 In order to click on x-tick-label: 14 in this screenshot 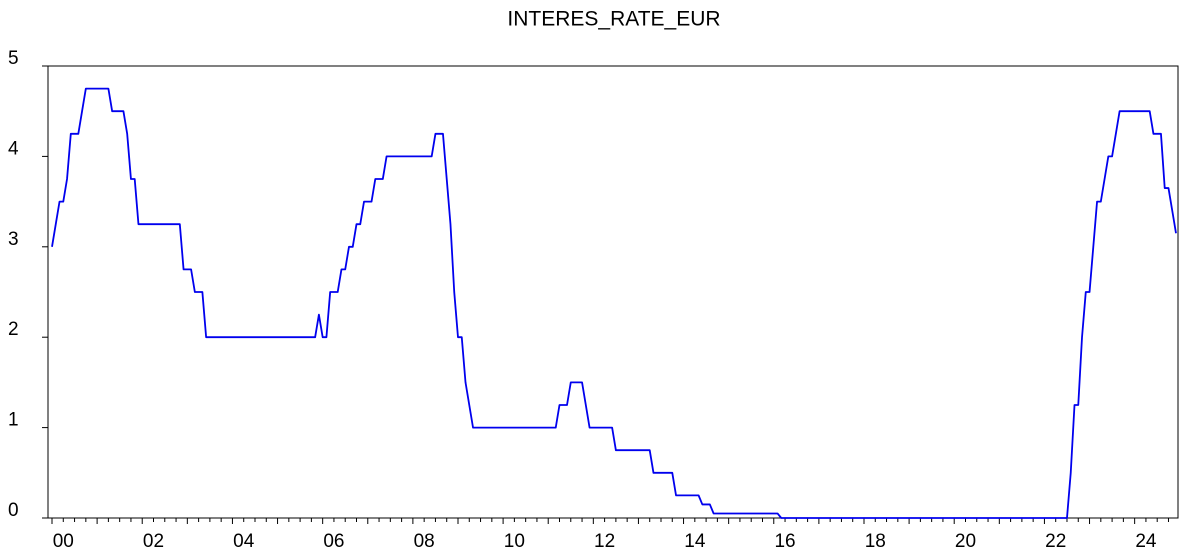, I will do `click(695, 541)`.